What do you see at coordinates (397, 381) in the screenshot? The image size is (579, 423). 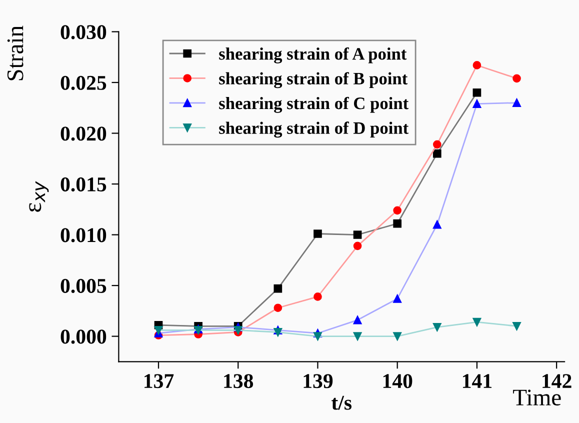 I see `x-tick-label: 140` at bounding box center [397, 381].